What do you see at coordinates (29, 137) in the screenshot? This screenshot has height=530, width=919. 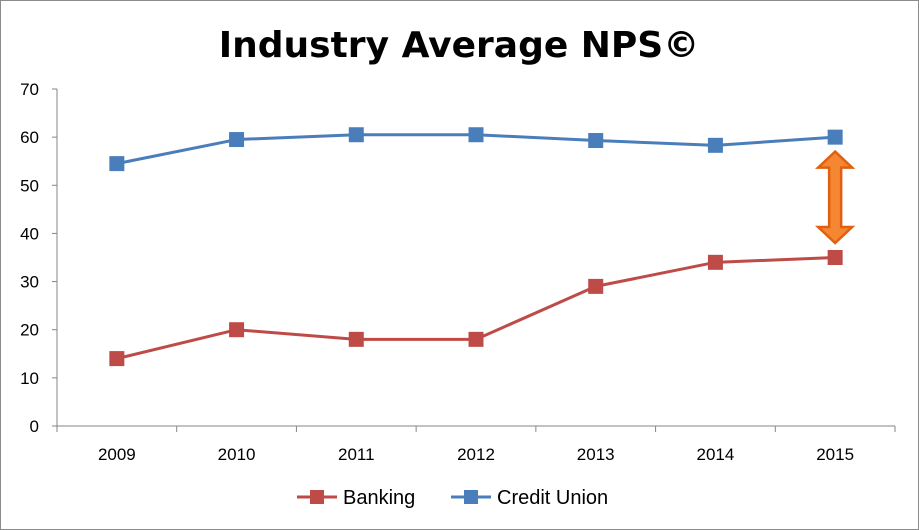 I see `y-tick-label: 60` at bounding box center [29, 137].